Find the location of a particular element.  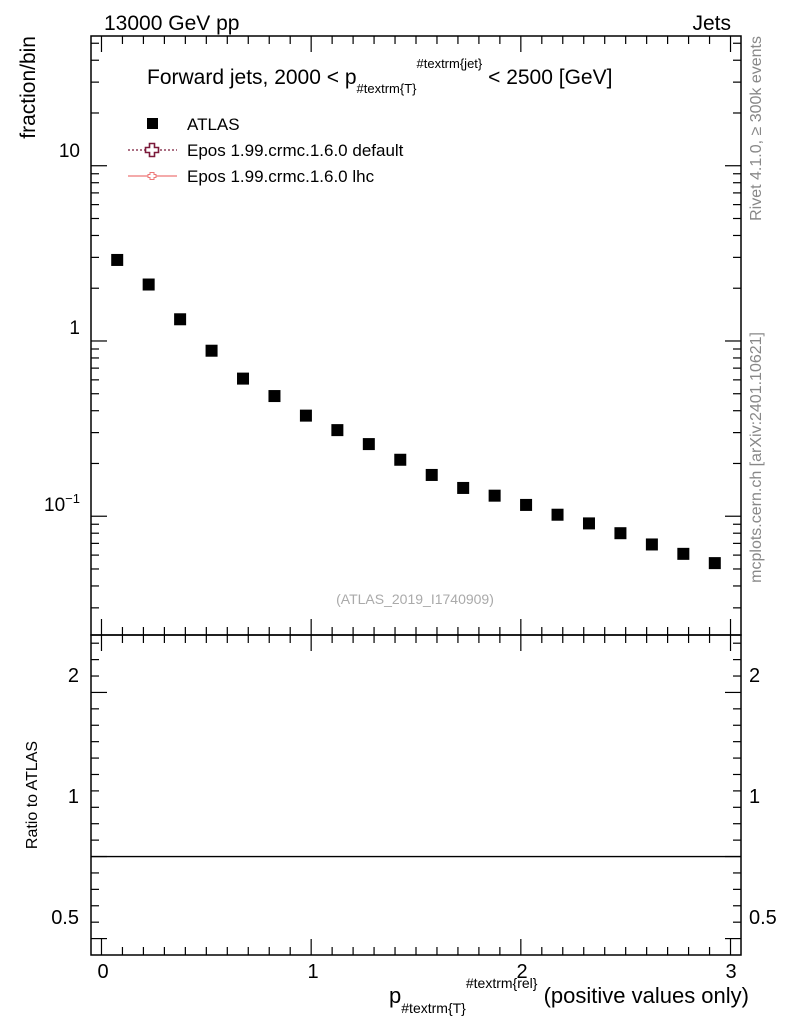

header-right: Jets is located at coordinates (711, 23).